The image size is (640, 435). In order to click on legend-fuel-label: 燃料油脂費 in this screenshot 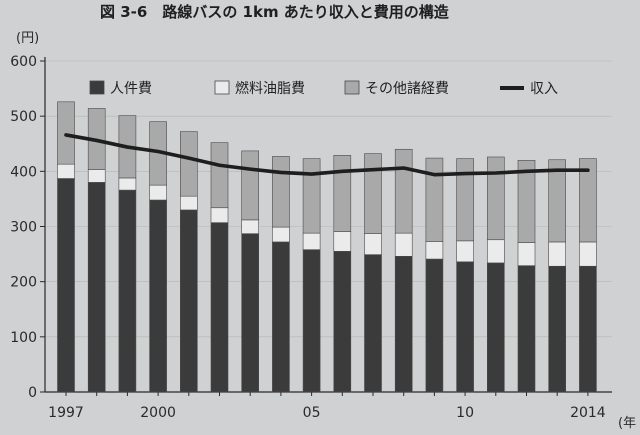, I will do `click(270, 88)`.